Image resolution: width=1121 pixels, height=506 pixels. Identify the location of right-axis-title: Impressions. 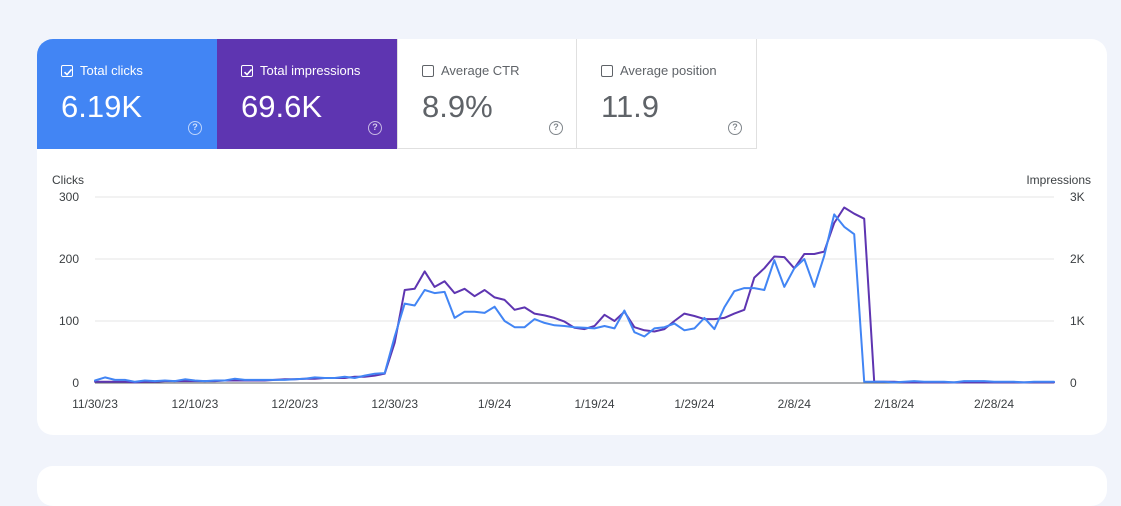
(1058, 180).